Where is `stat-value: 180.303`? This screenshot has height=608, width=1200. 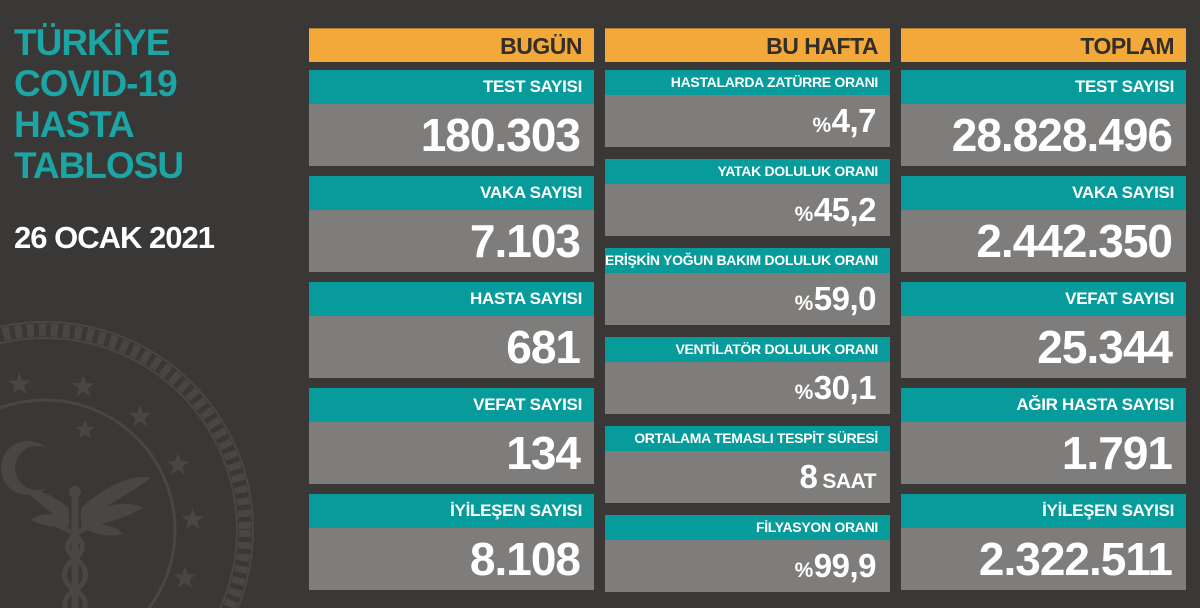
stat-value: 180.303 is located at coordinates (451, 135).